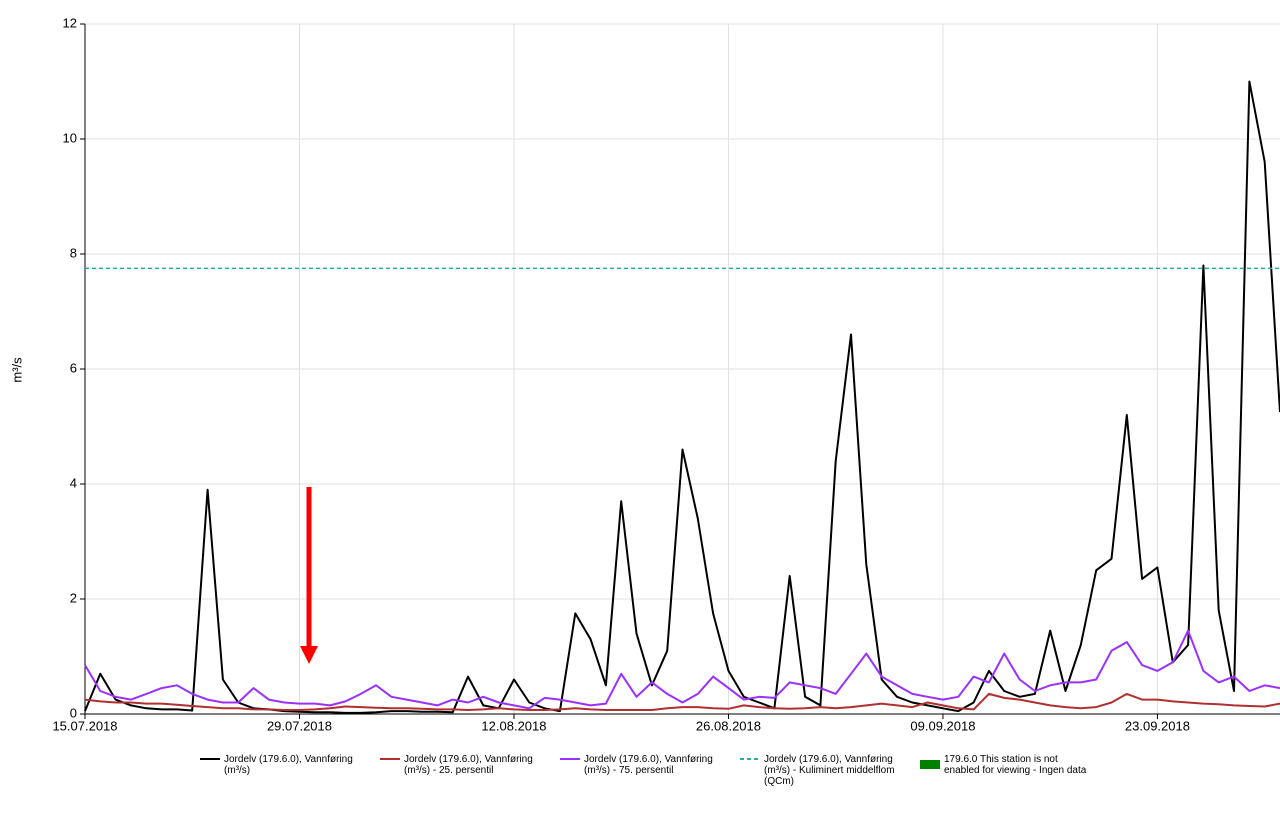  I want to click on y-tick-label: 6, so click(73, 367).